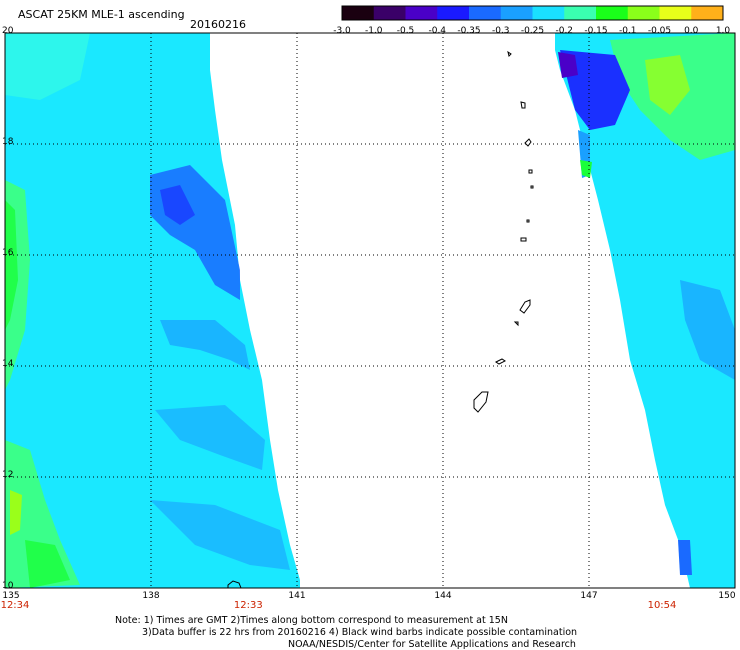 The image size is (740, 650). Describe the element at coordinates (8, 142) in the screenshot. I see `latitude-label: 18` at that location.